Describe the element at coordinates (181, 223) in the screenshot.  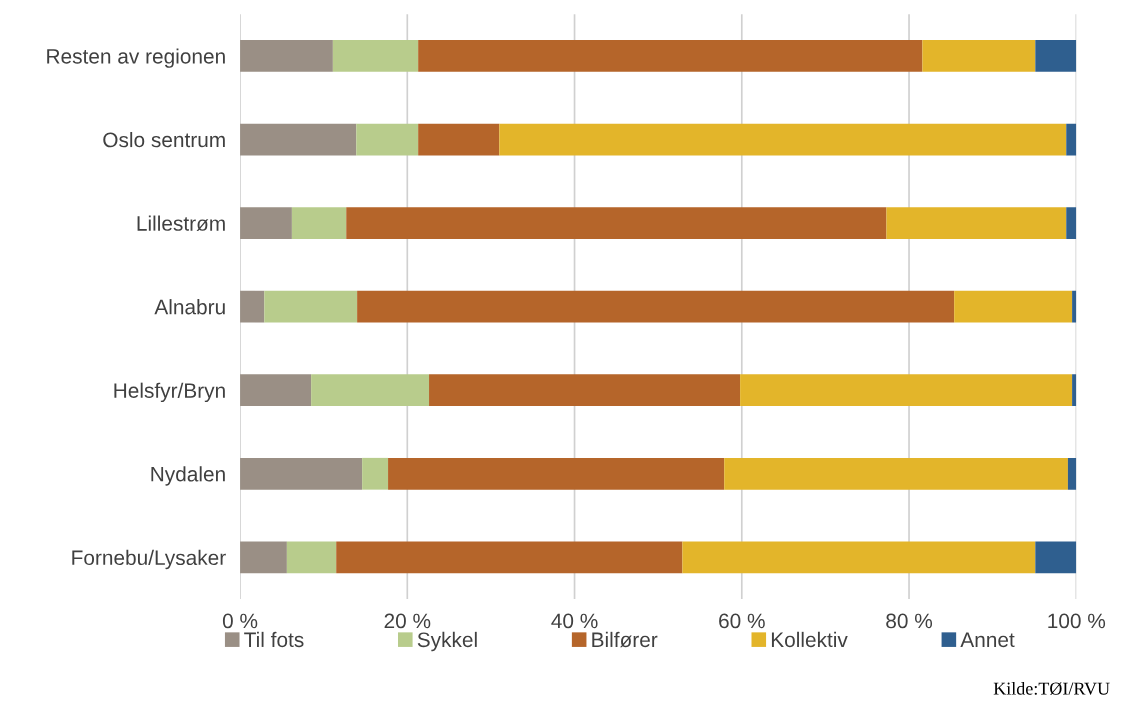
I see `y-tick-label: Lillestrøm` at that location.